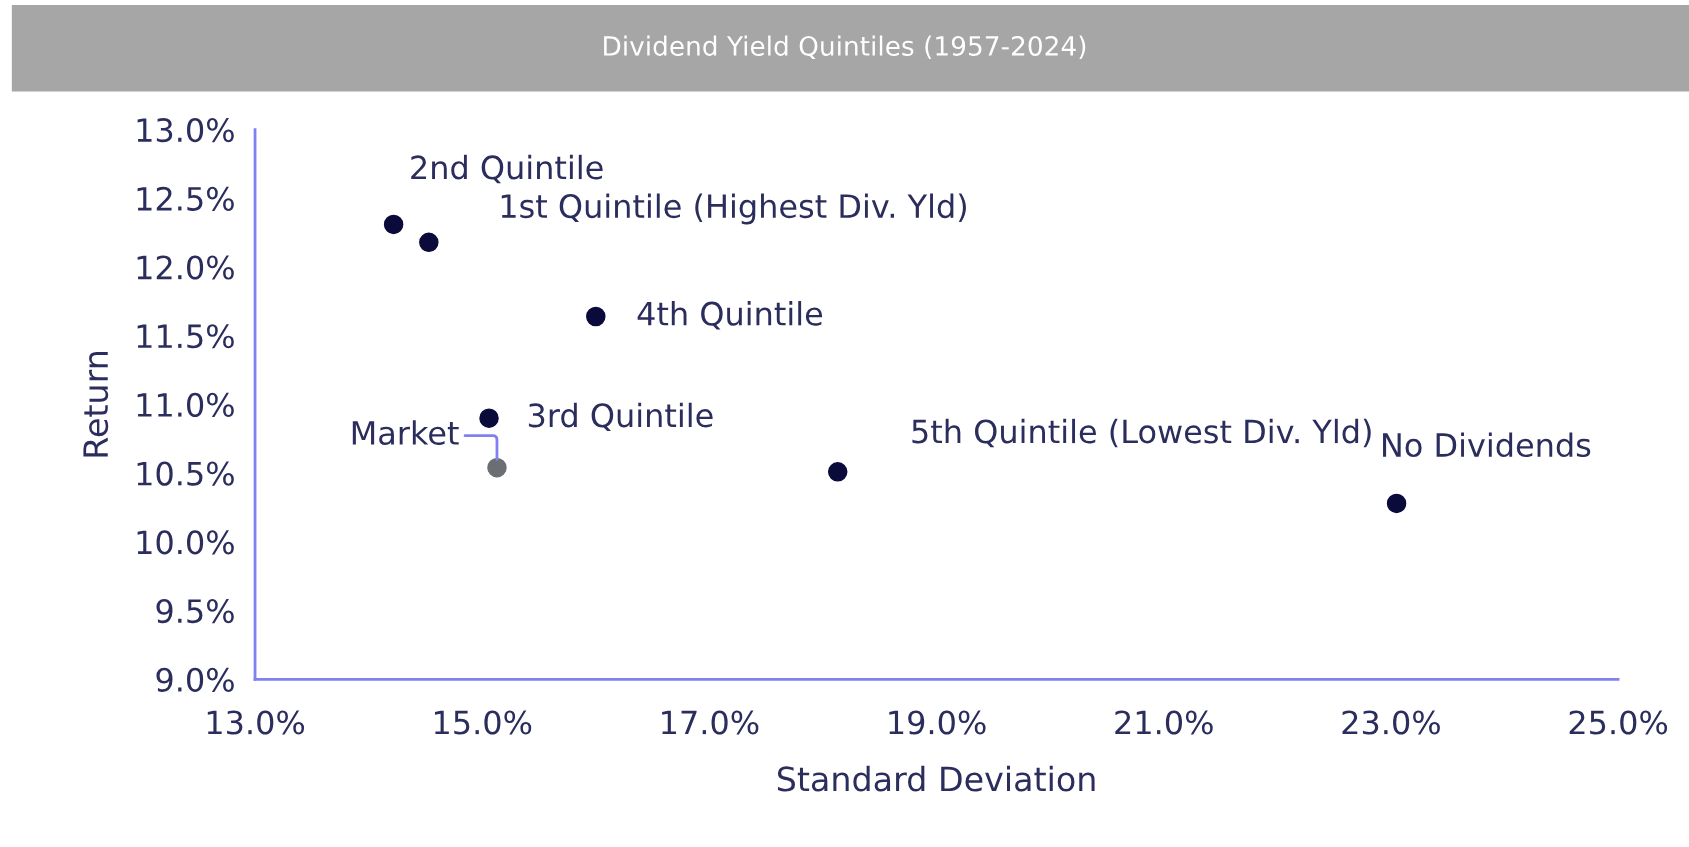 This screenshot has width=1689, height=847. What do you see at coordinates (405, 432) in the screenshot?
I see `annotation: Market` at bounding box center [405, 432].